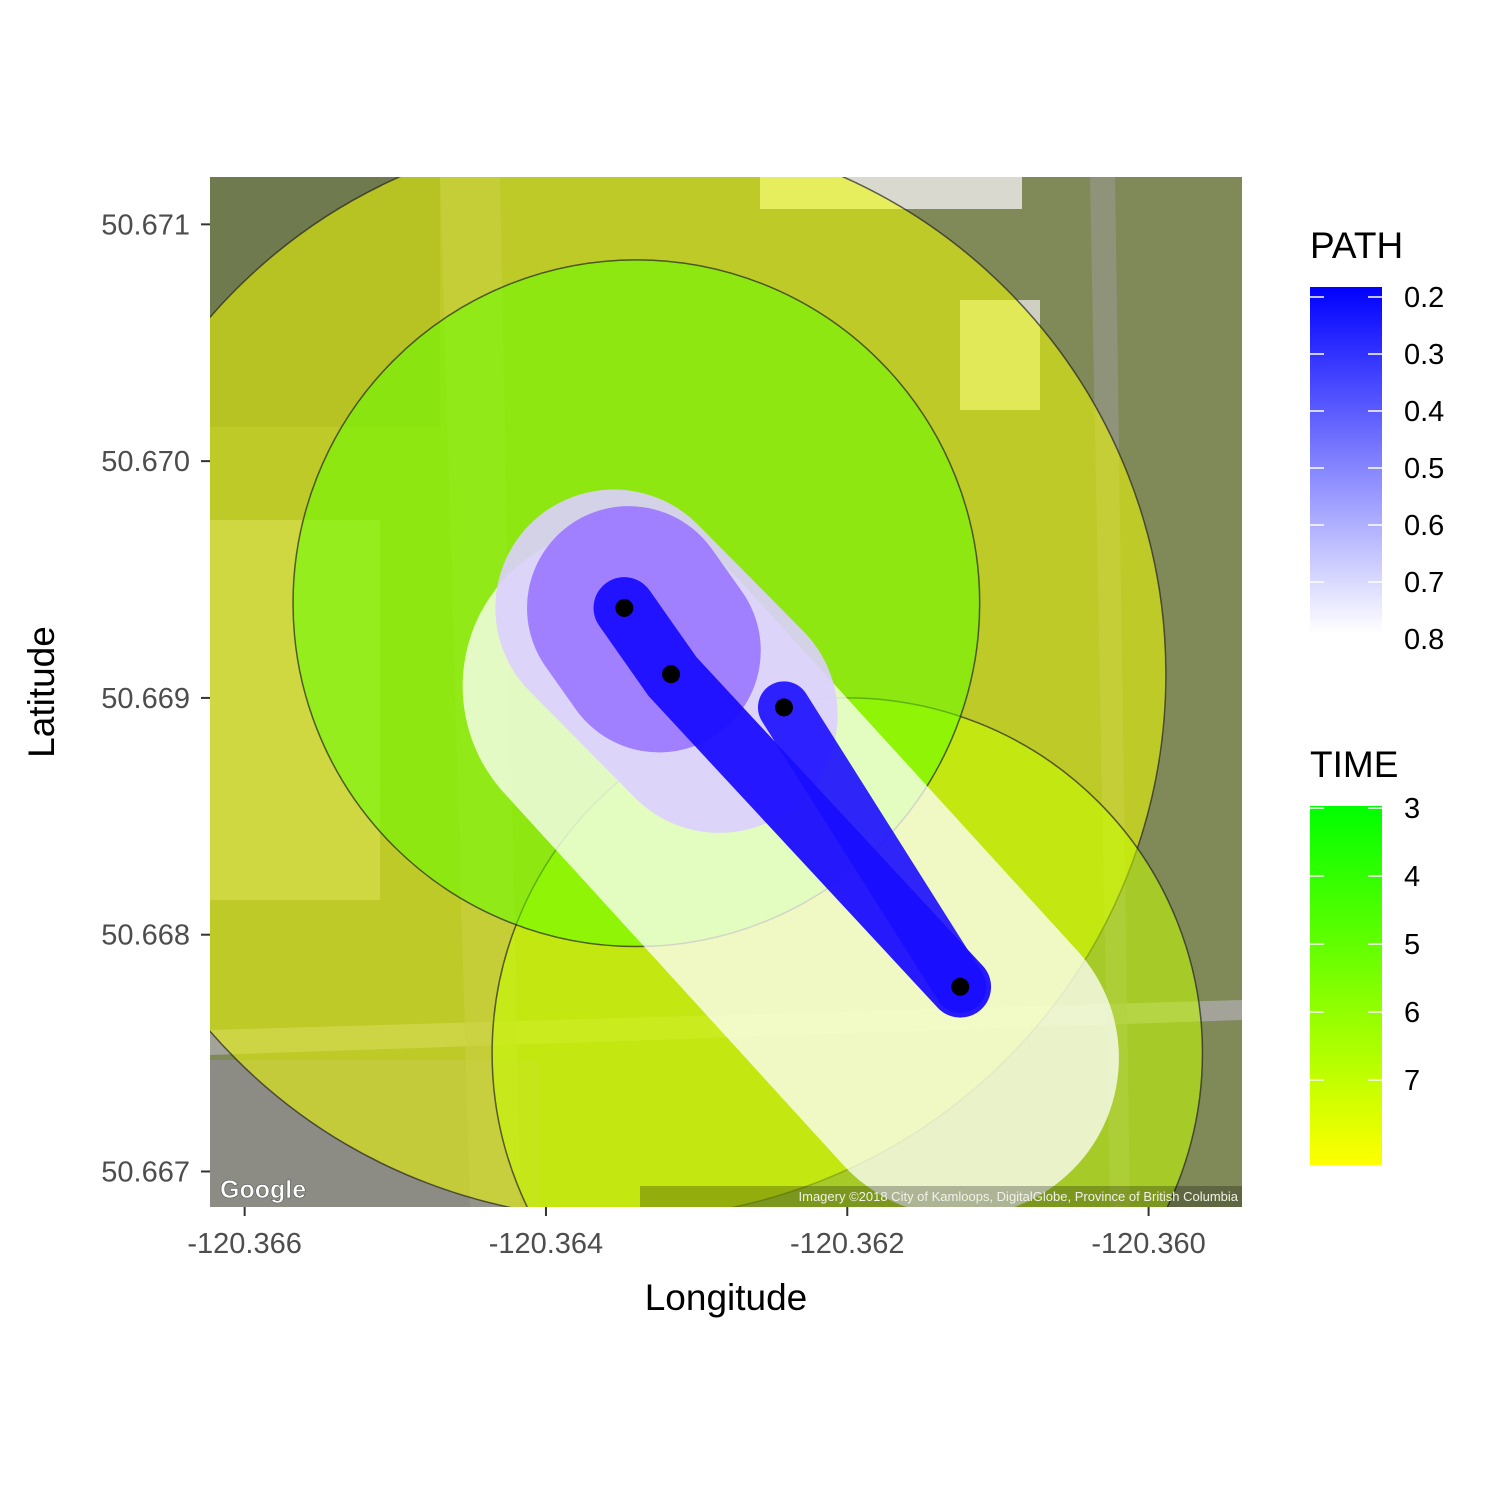 This screenshot has width=1500, height=1500. Describe the element at coordinates (1412, 945) in the screenshot. I see `legend-time-label-2: 5` at that location.